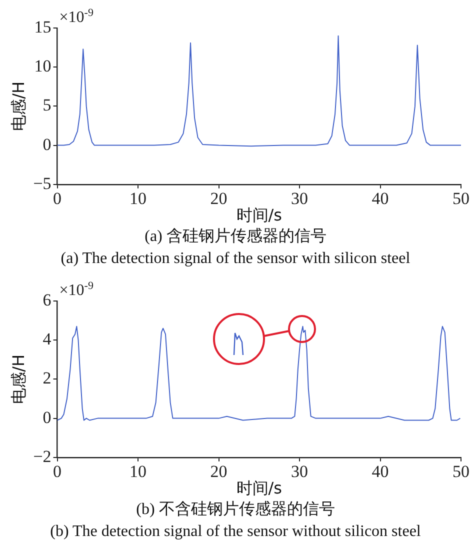  Describe the element at coordinates (235, 510) in the screenshot. I see `text: (b) 不含硅钢片传感器的信号` at that location.